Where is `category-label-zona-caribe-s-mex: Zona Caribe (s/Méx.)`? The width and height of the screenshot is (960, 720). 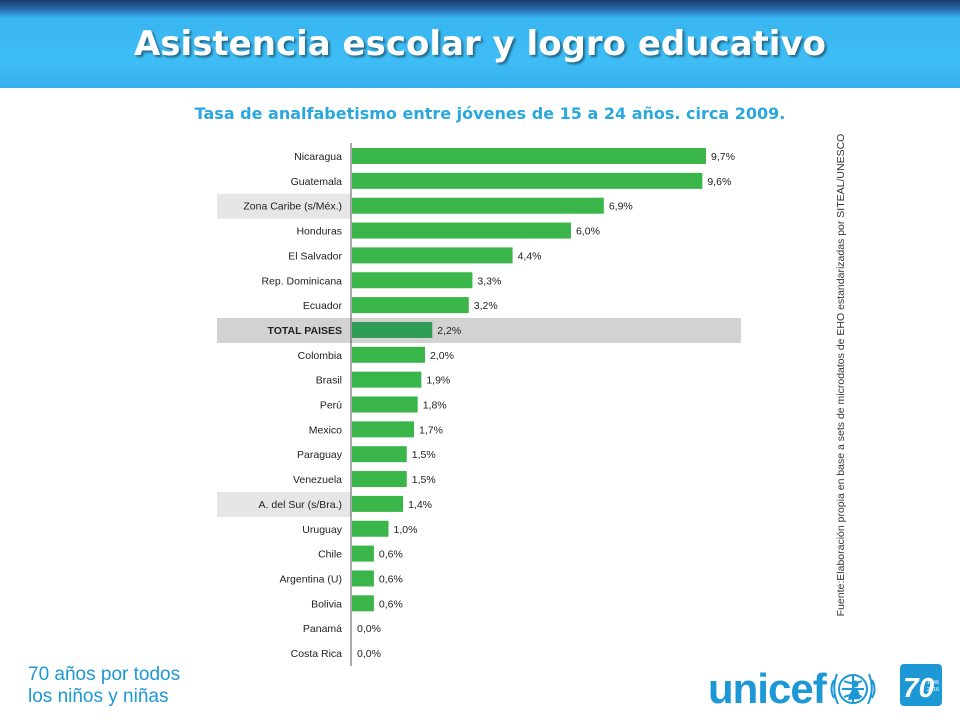
category-label-zona-caribe-s-mex: Zona Caribe (s/Méx.) is located at coordinates (292, 207).